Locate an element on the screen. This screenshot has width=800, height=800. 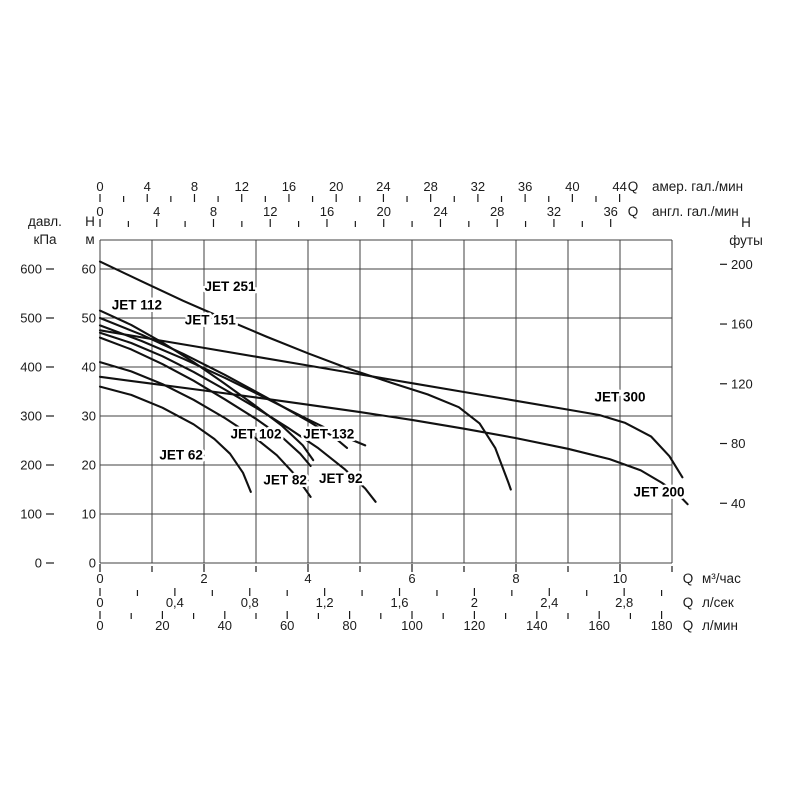
meters-tick-label: 30 is located at coordinates (89, 416).